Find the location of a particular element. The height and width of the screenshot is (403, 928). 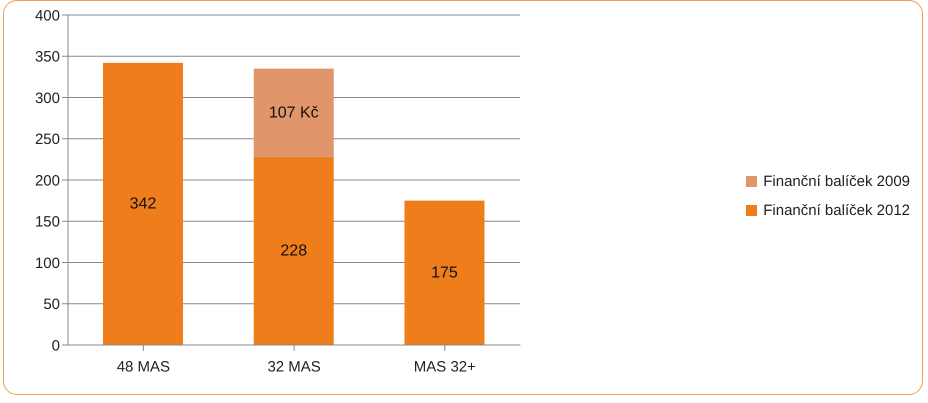

data-label: 175 is located at coordinates (444, 273).